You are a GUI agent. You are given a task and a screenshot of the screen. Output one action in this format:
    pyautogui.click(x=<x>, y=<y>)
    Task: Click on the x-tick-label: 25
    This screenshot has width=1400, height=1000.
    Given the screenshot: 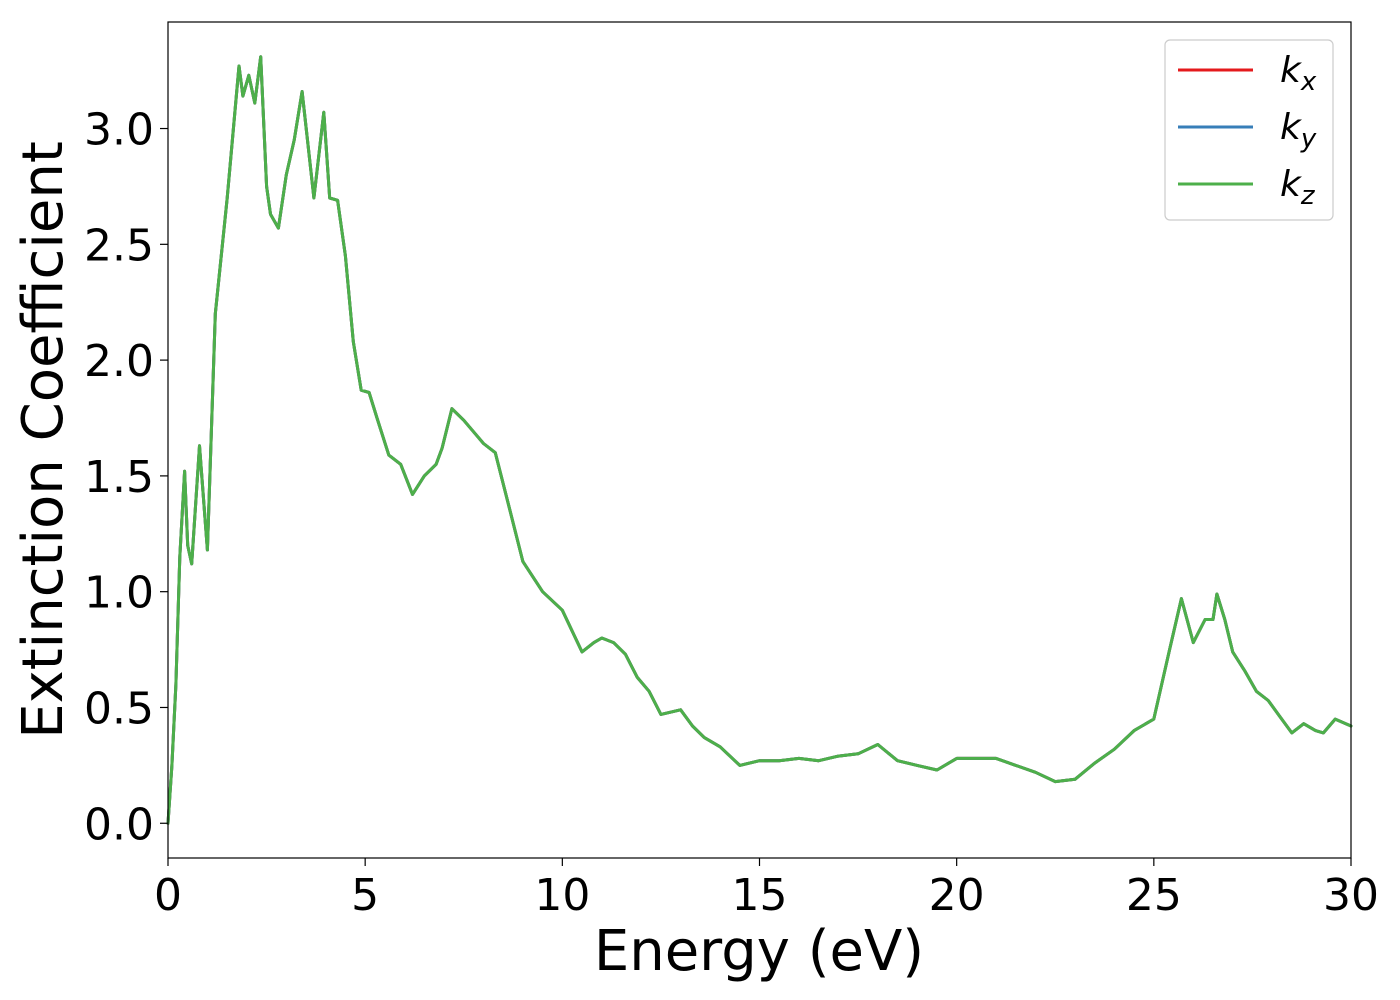 What is the action you would take?
    pyautogui.click(x=1154, y=895)
    